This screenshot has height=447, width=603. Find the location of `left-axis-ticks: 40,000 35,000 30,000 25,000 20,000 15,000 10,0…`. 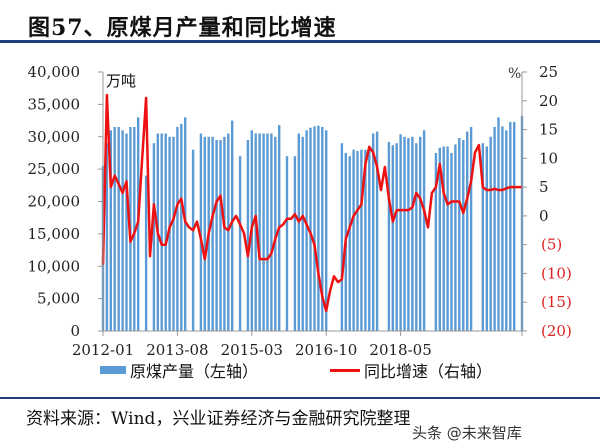

left-axis-ticks: 40,000 35,000 30,000 25,000 20,000 15,000 10,0… is located at coordinates (65, 201).